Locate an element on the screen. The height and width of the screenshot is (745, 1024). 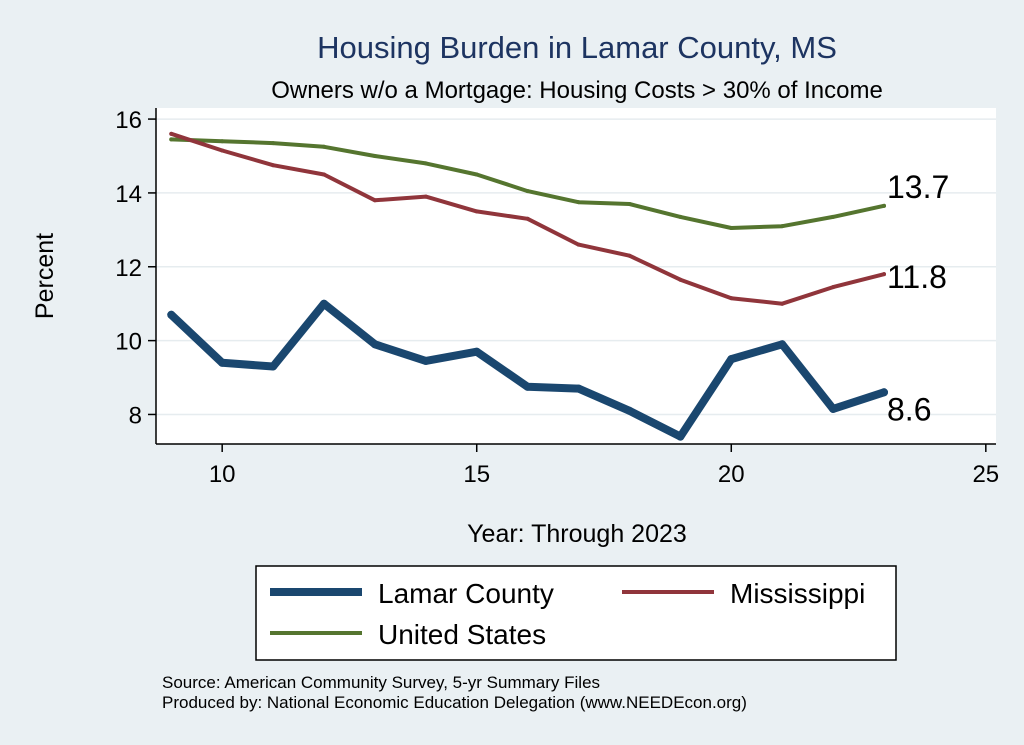
legend-label-united-states: United States is located at coordinates (462, 634).